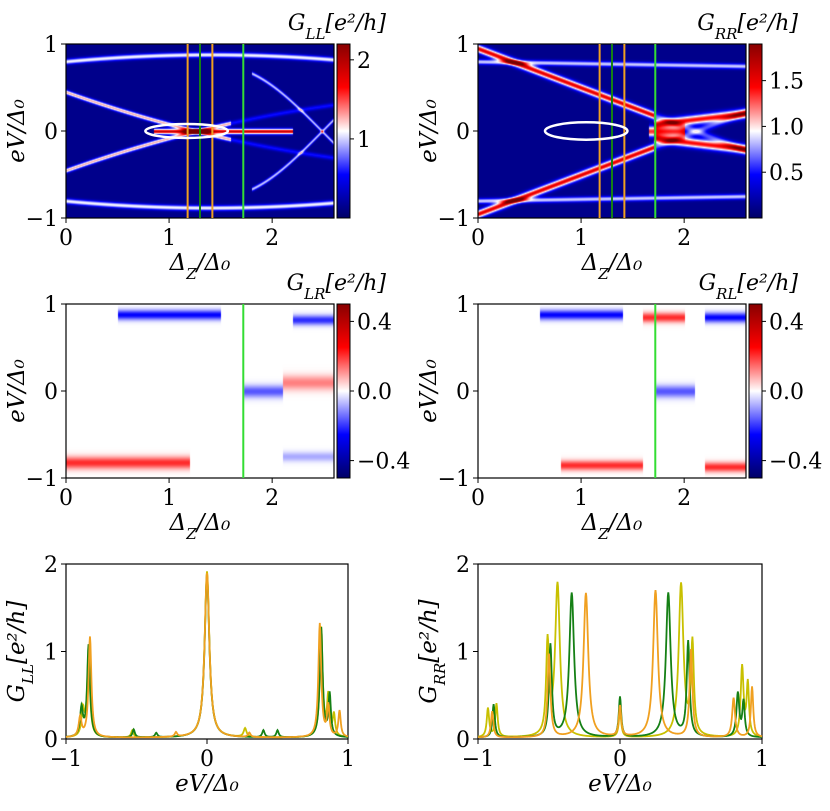  What do you see at coordinates (581, 238) in the screenshot?
I see `GRR-map-xtick-label: 1` at bounding box center [581, 238].